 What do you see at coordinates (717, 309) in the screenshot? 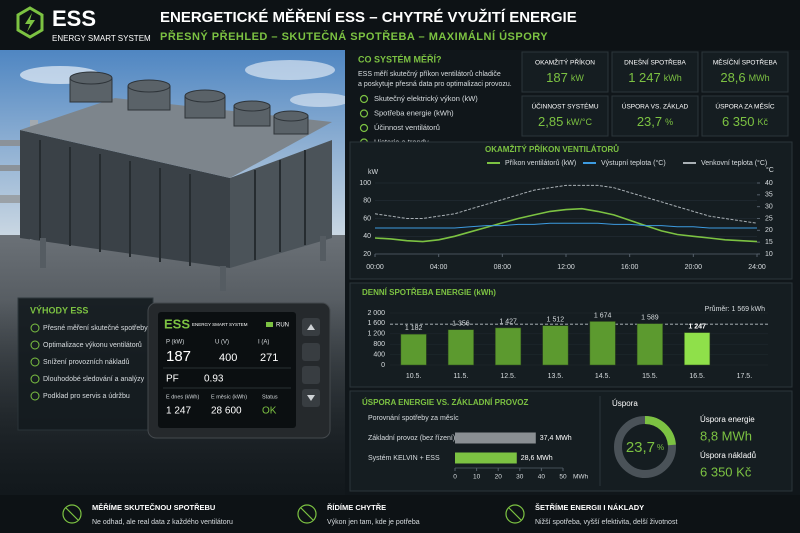
I see `average-prefix: Průměr:` at bounding box center [717, 309].